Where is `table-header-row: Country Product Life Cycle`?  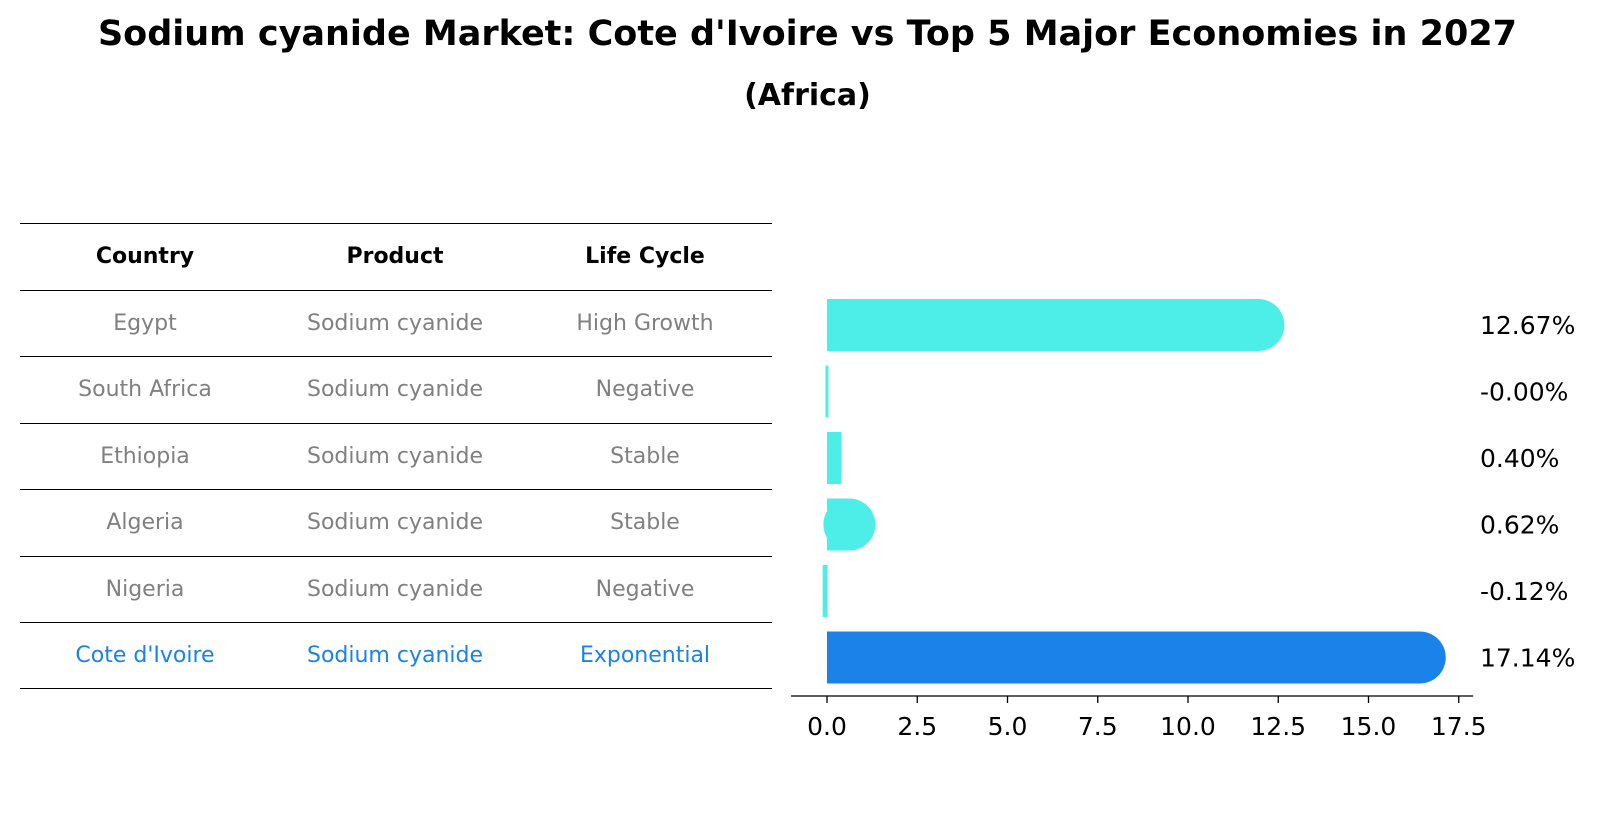
table-header-row: Country Product Life Cycle is located at coordinates (396, 256).